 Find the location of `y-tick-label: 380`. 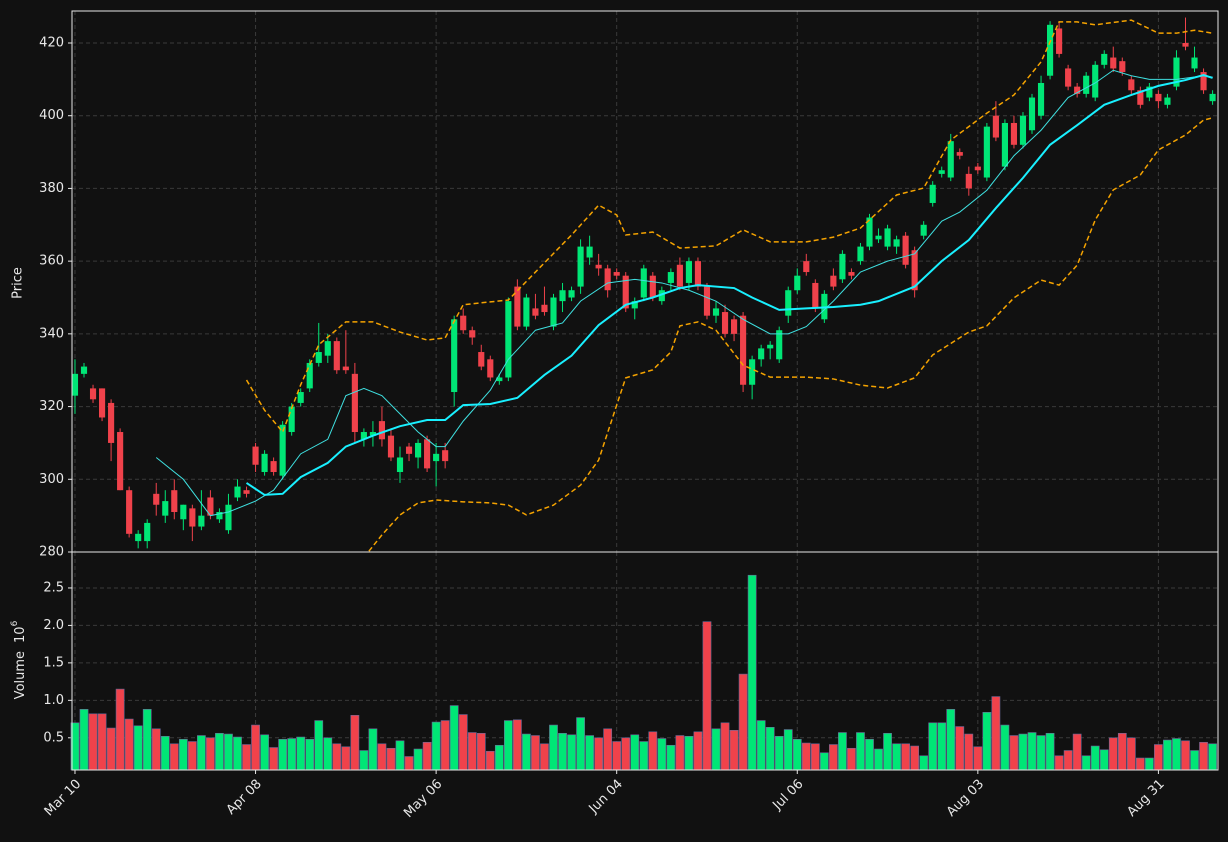

y-tick-label: 380 is located at coordinates (51, 188).